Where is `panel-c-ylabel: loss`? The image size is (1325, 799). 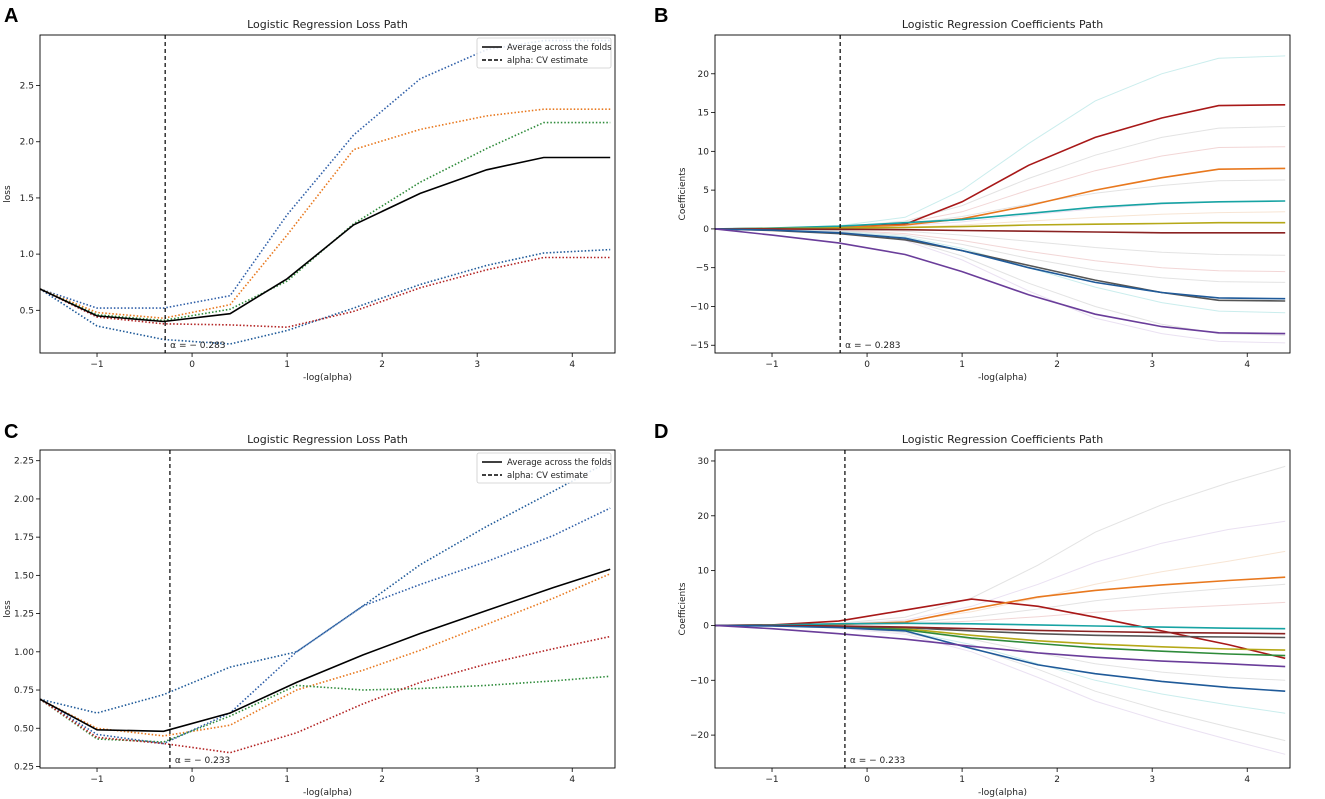 panel-c-ylabel: loss is located at coordinates (8, 609).